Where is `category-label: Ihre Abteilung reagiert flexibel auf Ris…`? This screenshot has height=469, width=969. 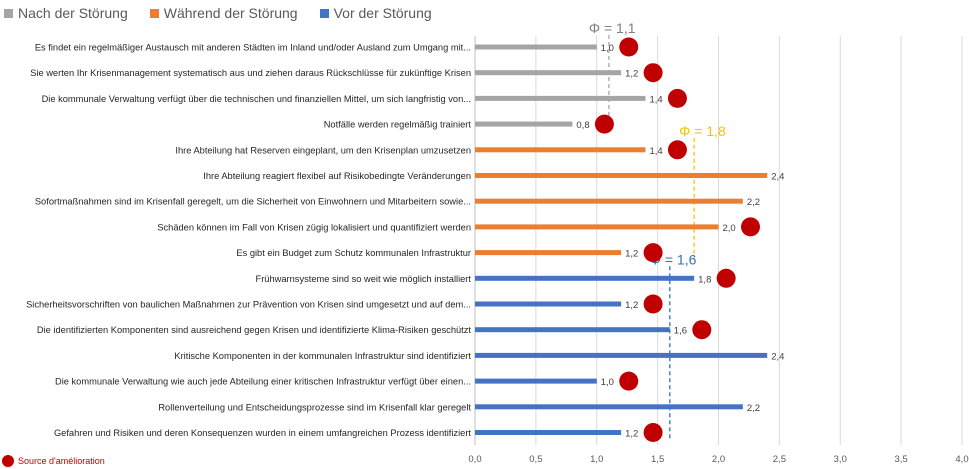 category-label: Ihre Abteilung reagiert flexibel auf Ris… is located at coordinates (337, 176).